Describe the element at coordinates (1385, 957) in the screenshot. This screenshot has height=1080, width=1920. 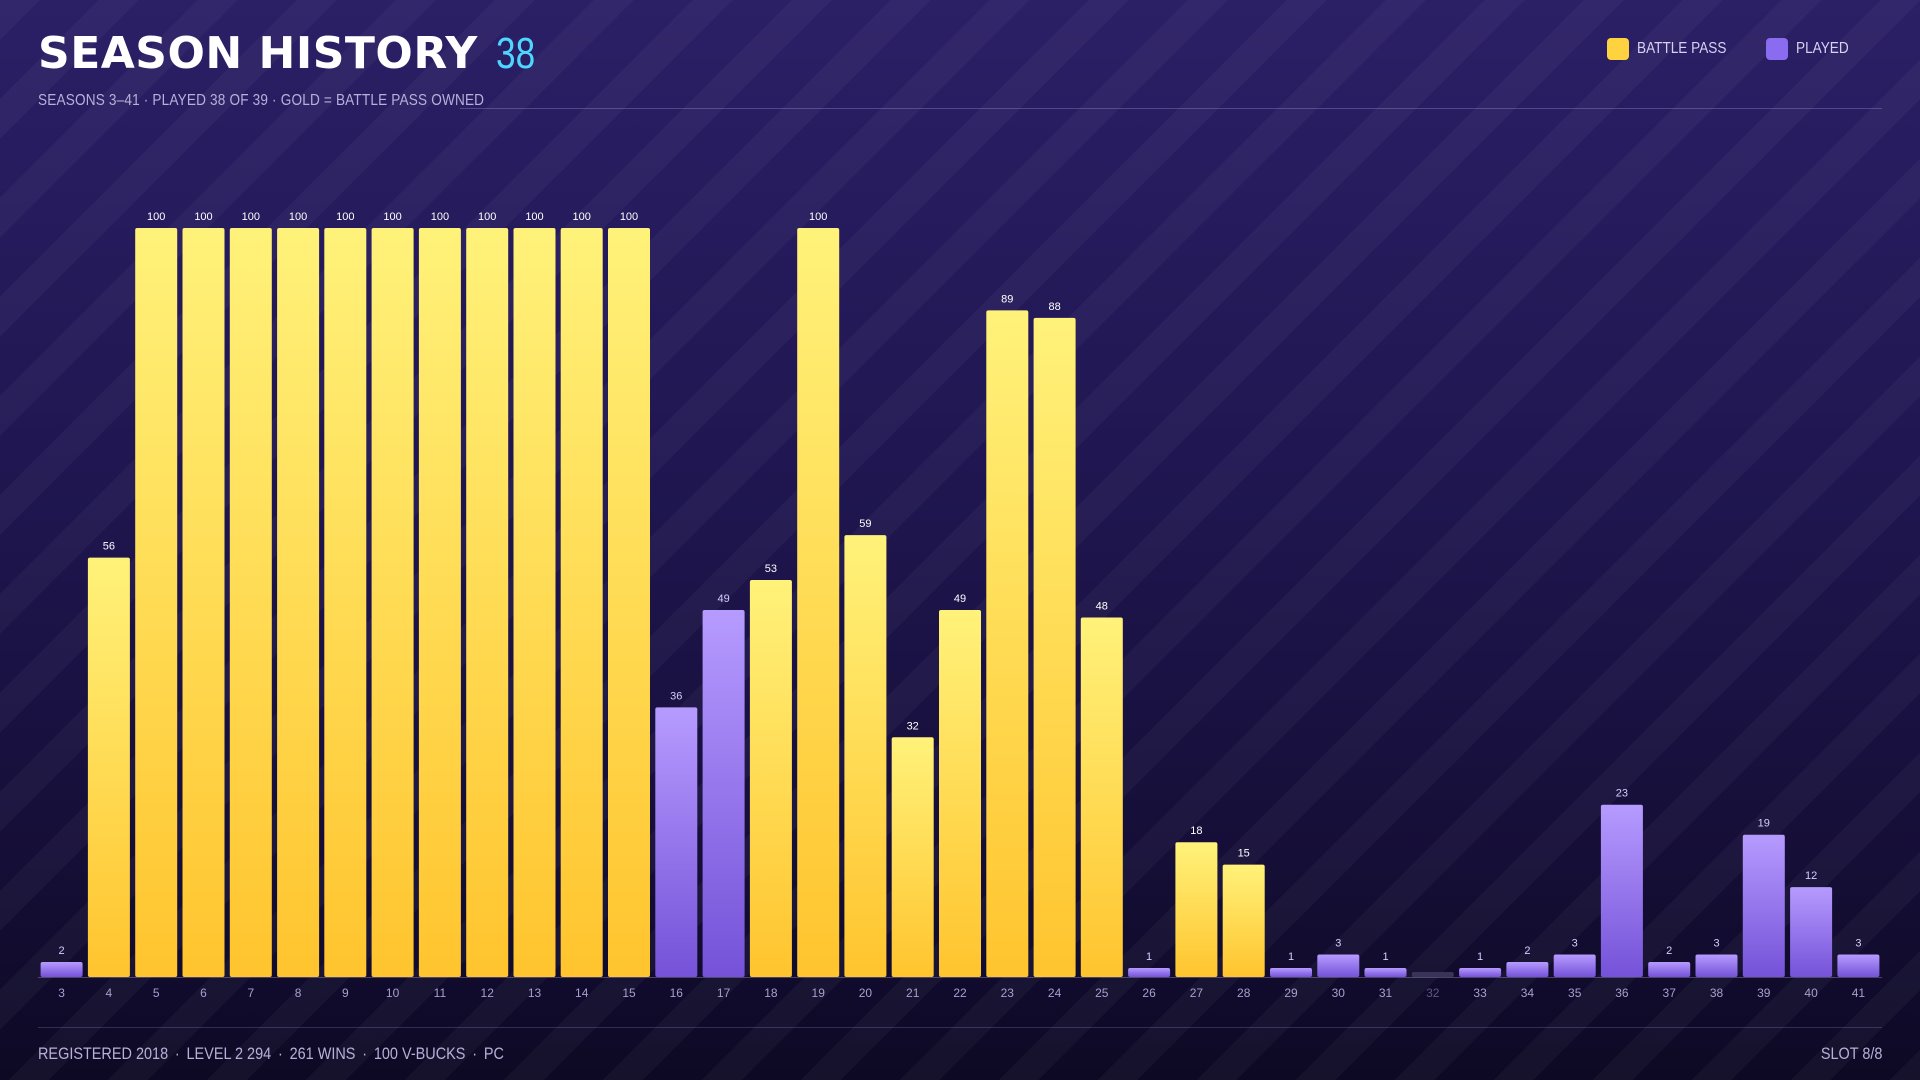
I see `value-label-season-31: 1` at that location.